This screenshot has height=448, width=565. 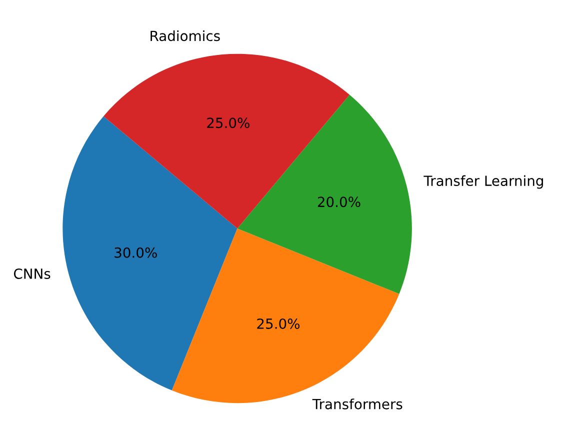 I want to click on slice-label: CNNs, so click(x=32, y=273).